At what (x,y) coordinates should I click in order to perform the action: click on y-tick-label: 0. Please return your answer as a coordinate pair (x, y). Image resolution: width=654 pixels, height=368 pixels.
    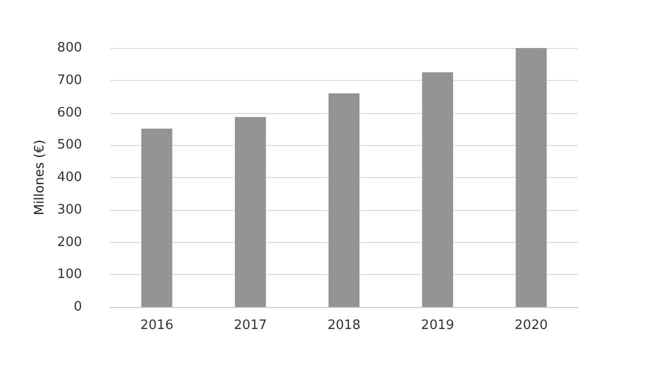
    Looking at the image, I should click on (78, 307).